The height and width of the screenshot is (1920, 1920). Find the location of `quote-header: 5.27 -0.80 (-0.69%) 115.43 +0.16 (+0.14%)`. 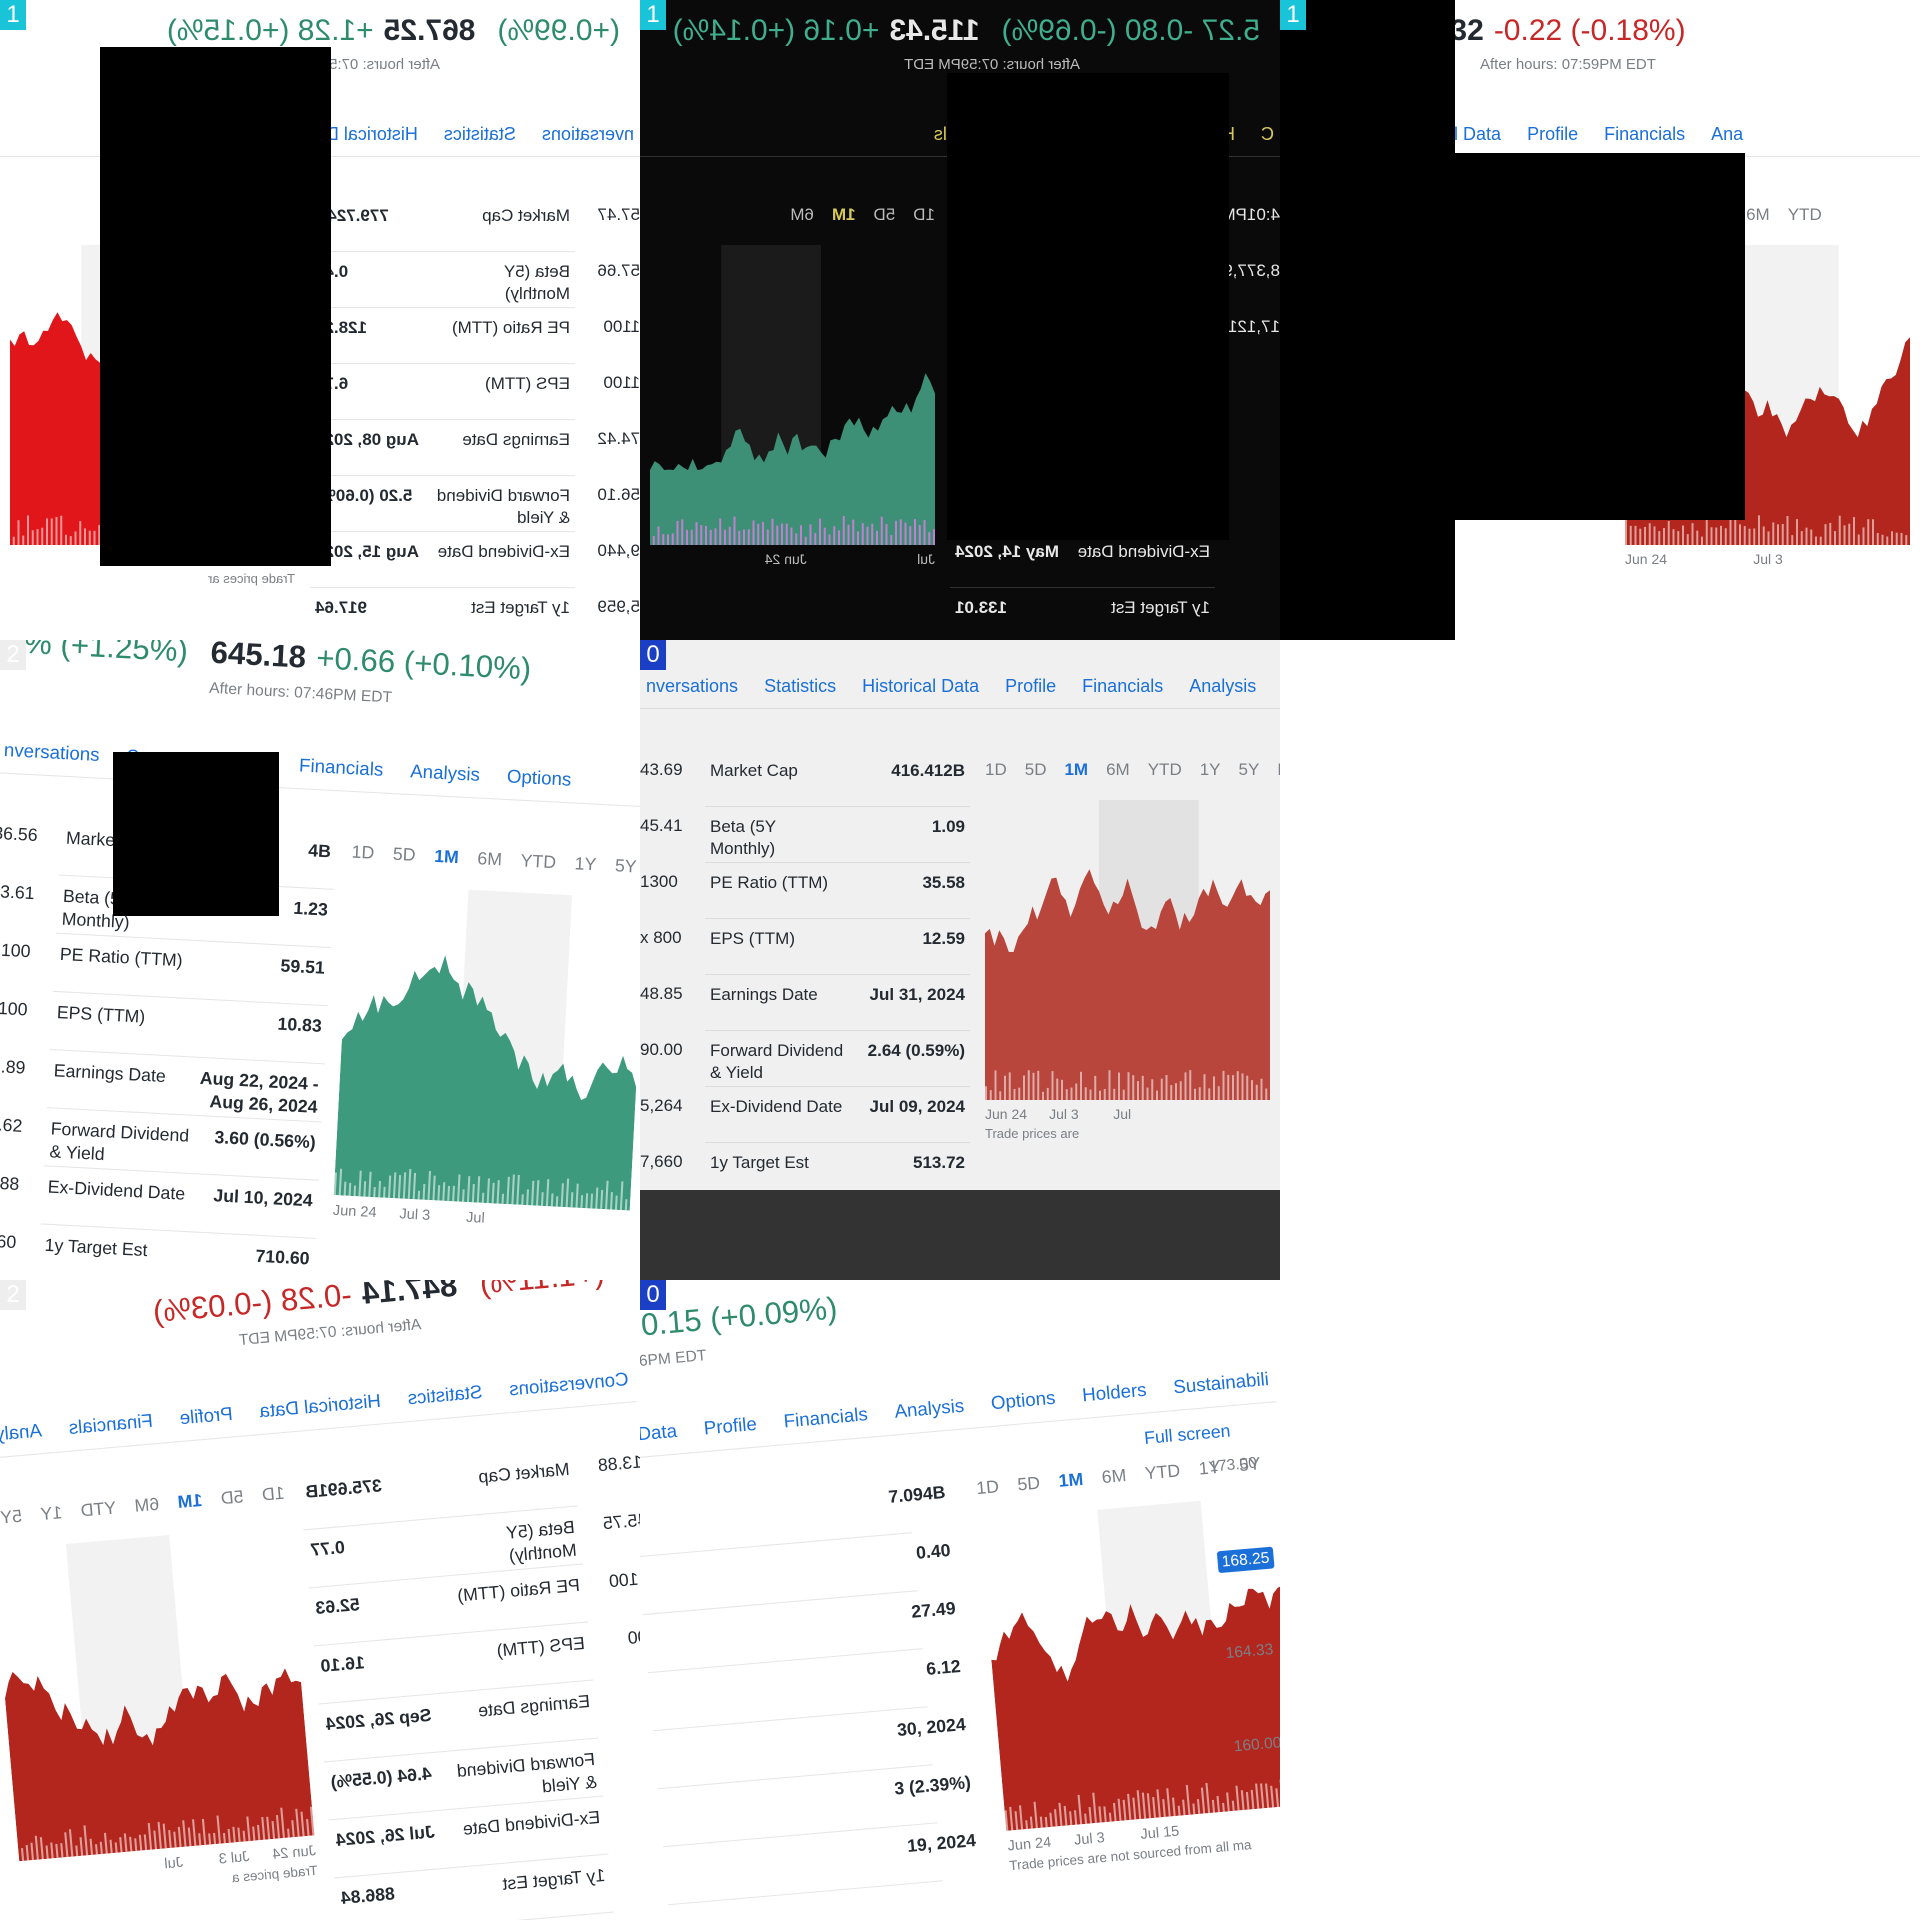

quote-header: 5.27 -0.80 (-0.69%) 115.43 +0.16 (+0.14%) is located at coordinates (966, 31).